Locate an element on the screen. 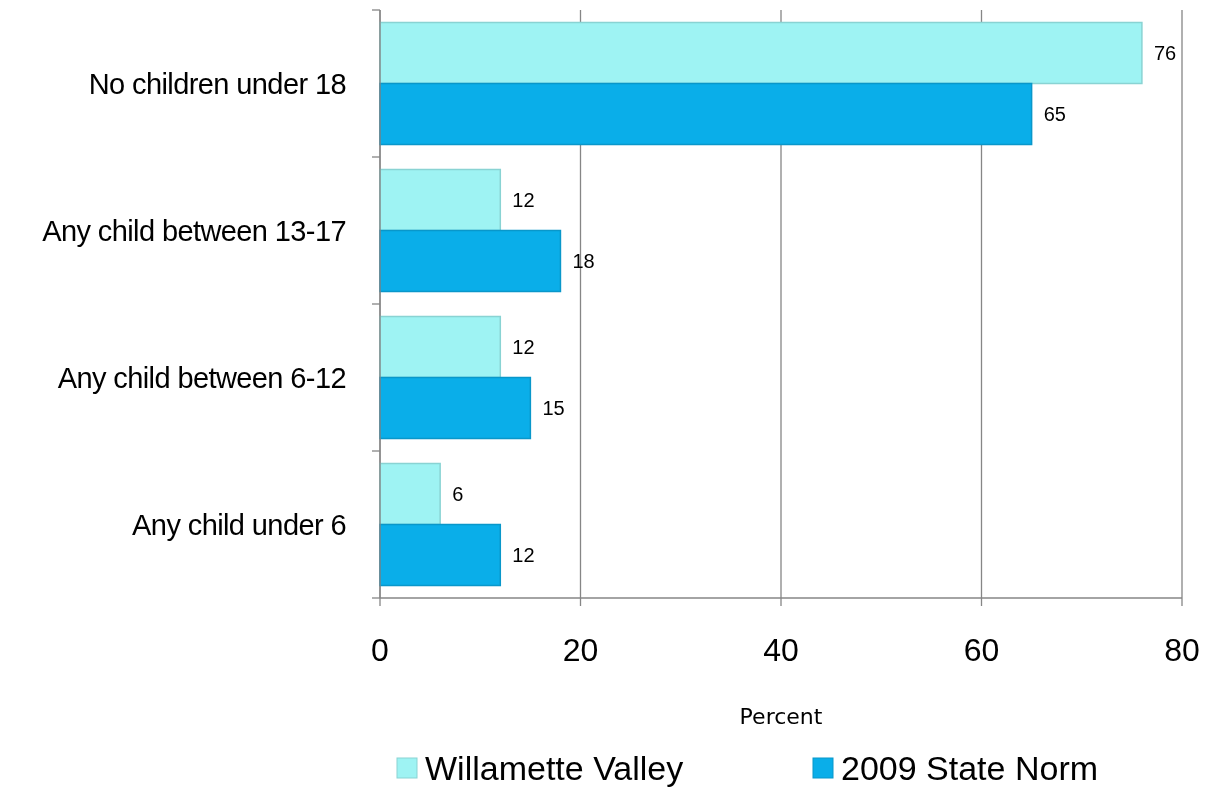 The width and height of the screenshot is (1207, 790). data-label: 76 is located at coordinates (1165, 53).